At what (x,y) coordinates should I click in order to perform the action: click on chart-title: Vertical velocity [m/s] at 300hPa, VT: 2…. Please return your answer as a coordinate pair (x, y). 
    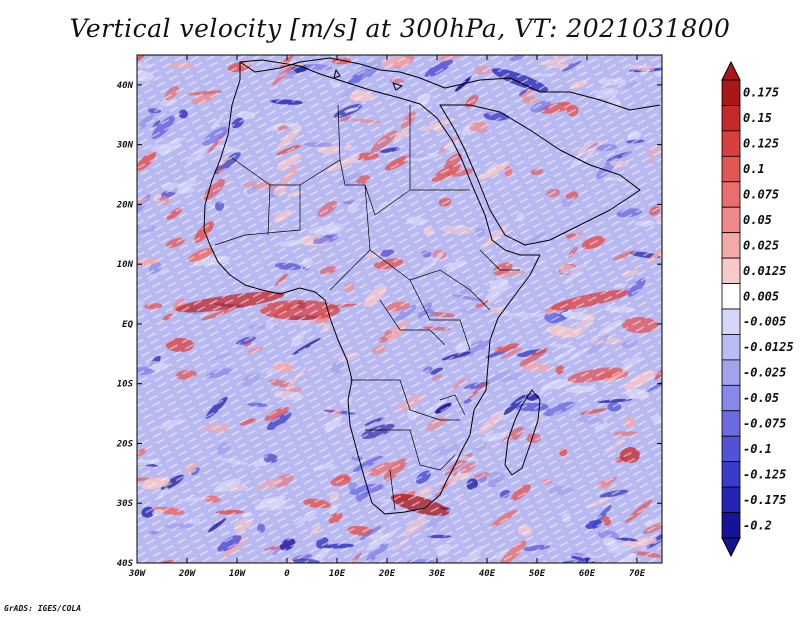
    Looking at the image, I should click on (400, 28).